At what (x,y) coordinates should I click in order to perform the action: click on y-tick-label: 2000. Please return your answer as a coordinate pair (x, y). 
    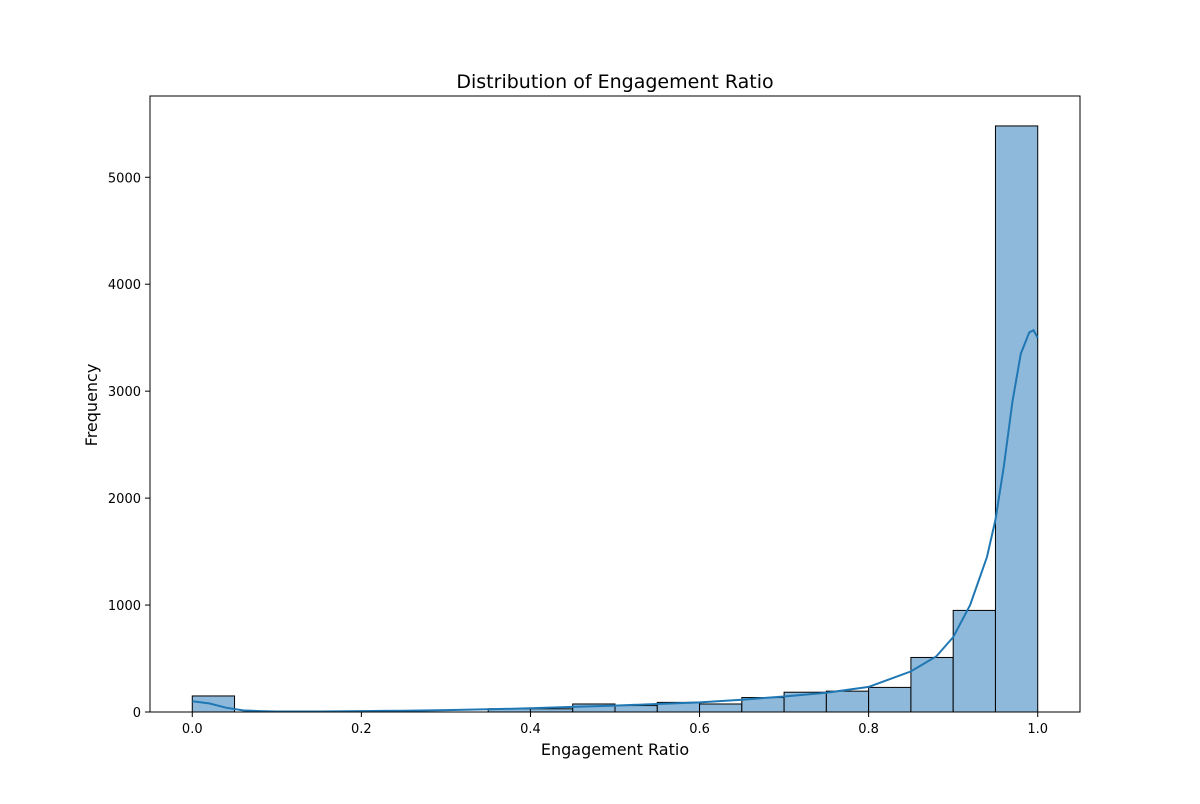
    Looking at the image, I should click on (124, 499).